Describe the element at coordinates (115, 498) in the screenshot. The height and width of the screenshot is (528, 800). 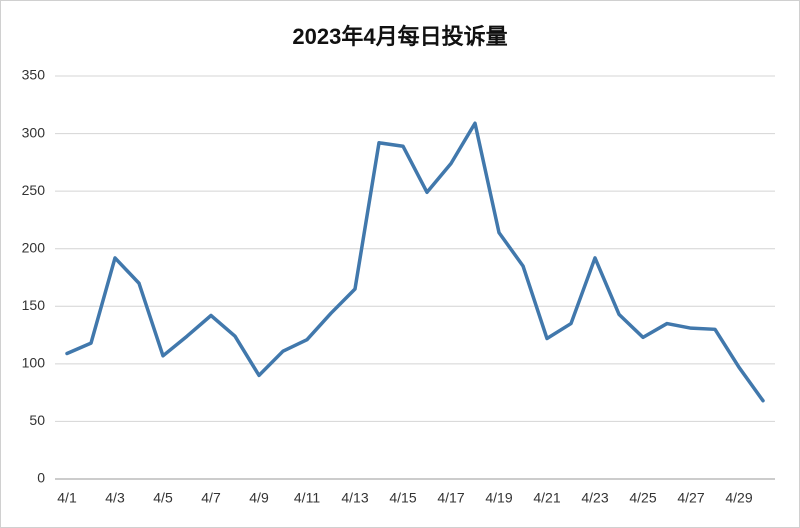
I see `x-tick-label: 4/3` at that location.